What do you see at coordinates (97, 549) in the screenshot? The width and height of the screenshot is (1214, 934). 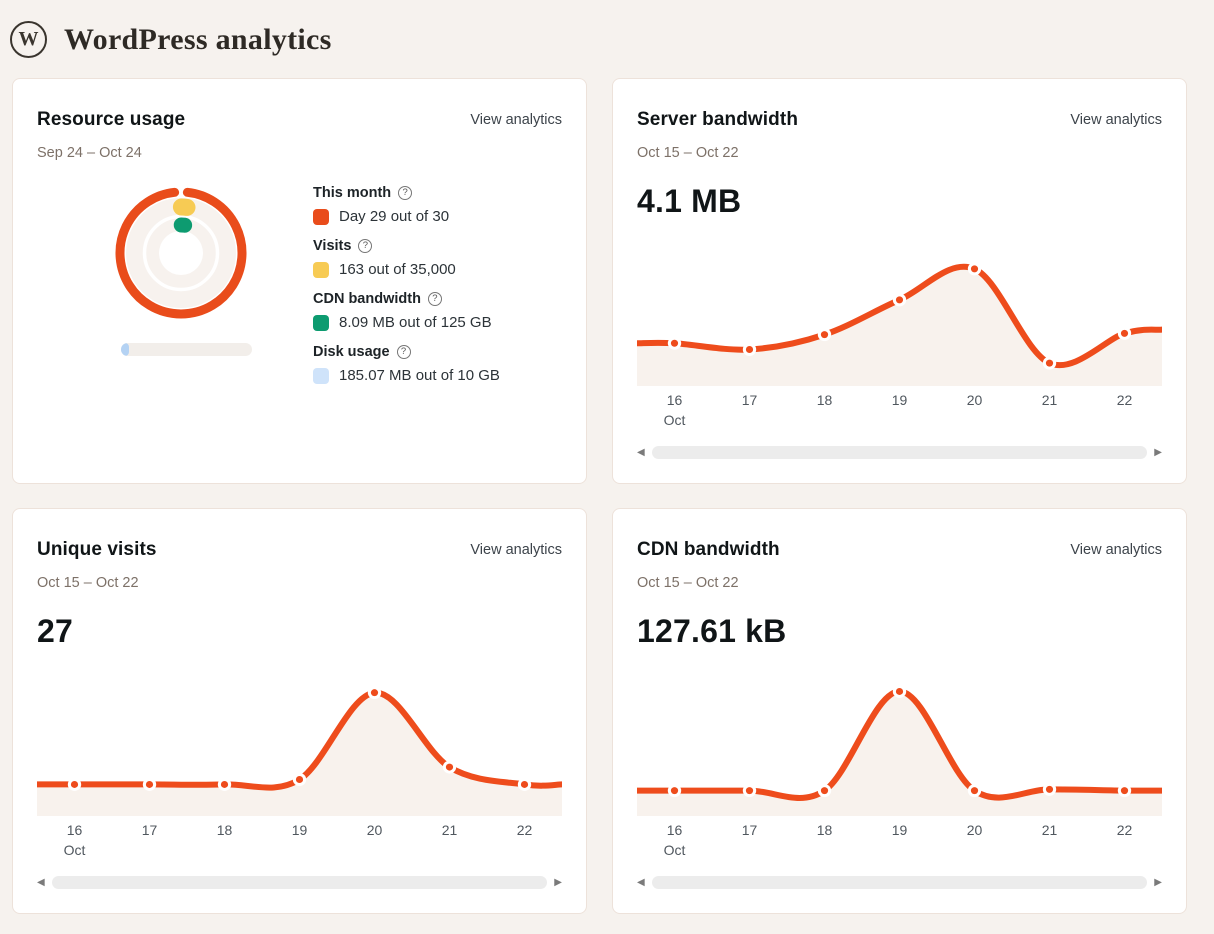 I see `card-title: Unique visits` at bounding box center [97, 549].